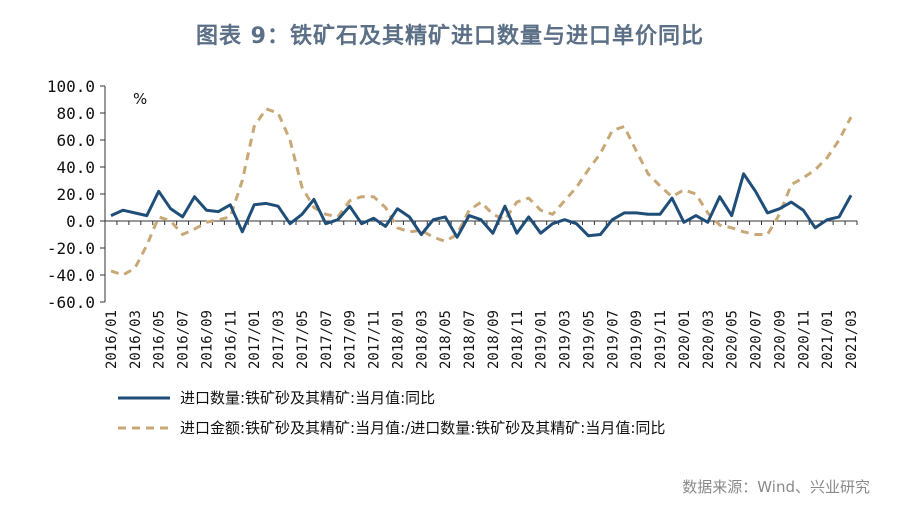 This screenshot has height=505, width=900. I want to click on x-tick-label: 2017/09, so click(351, 339).